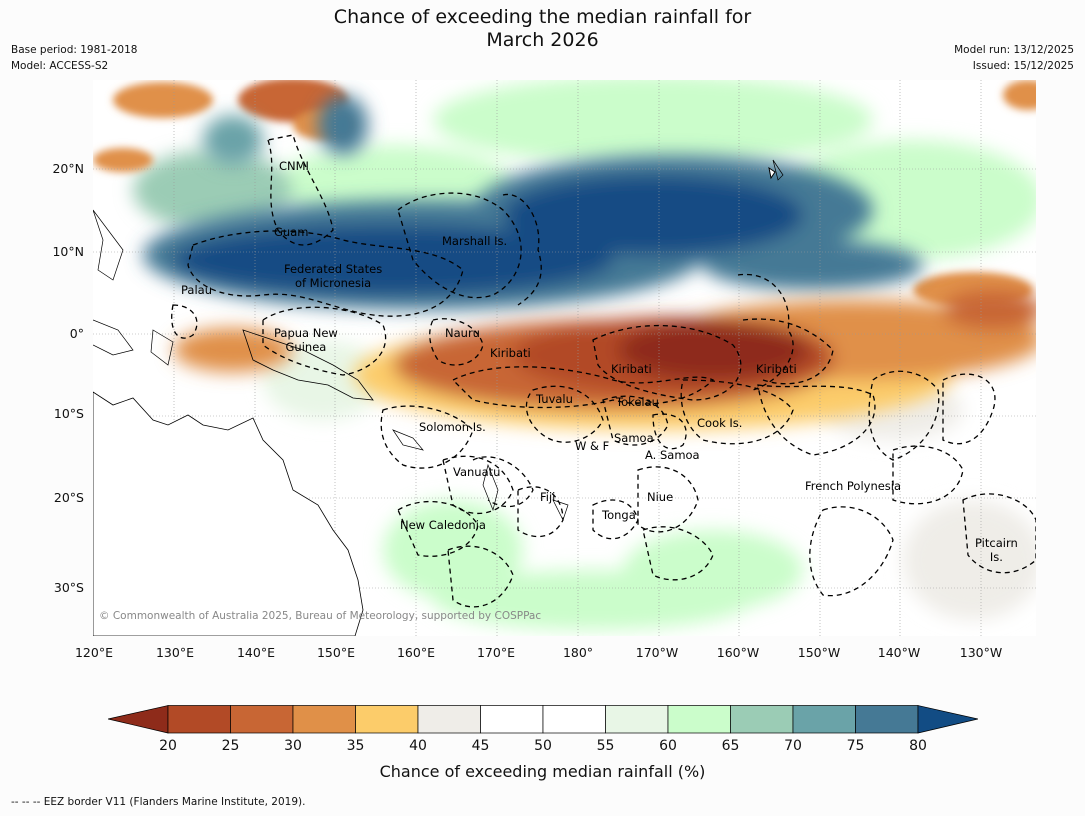 This screenshot has height=816, width=1085. Describe the element at coordinates (255, 652) in the screenshot. I see `lon-label-140e: 140°E` at that location.